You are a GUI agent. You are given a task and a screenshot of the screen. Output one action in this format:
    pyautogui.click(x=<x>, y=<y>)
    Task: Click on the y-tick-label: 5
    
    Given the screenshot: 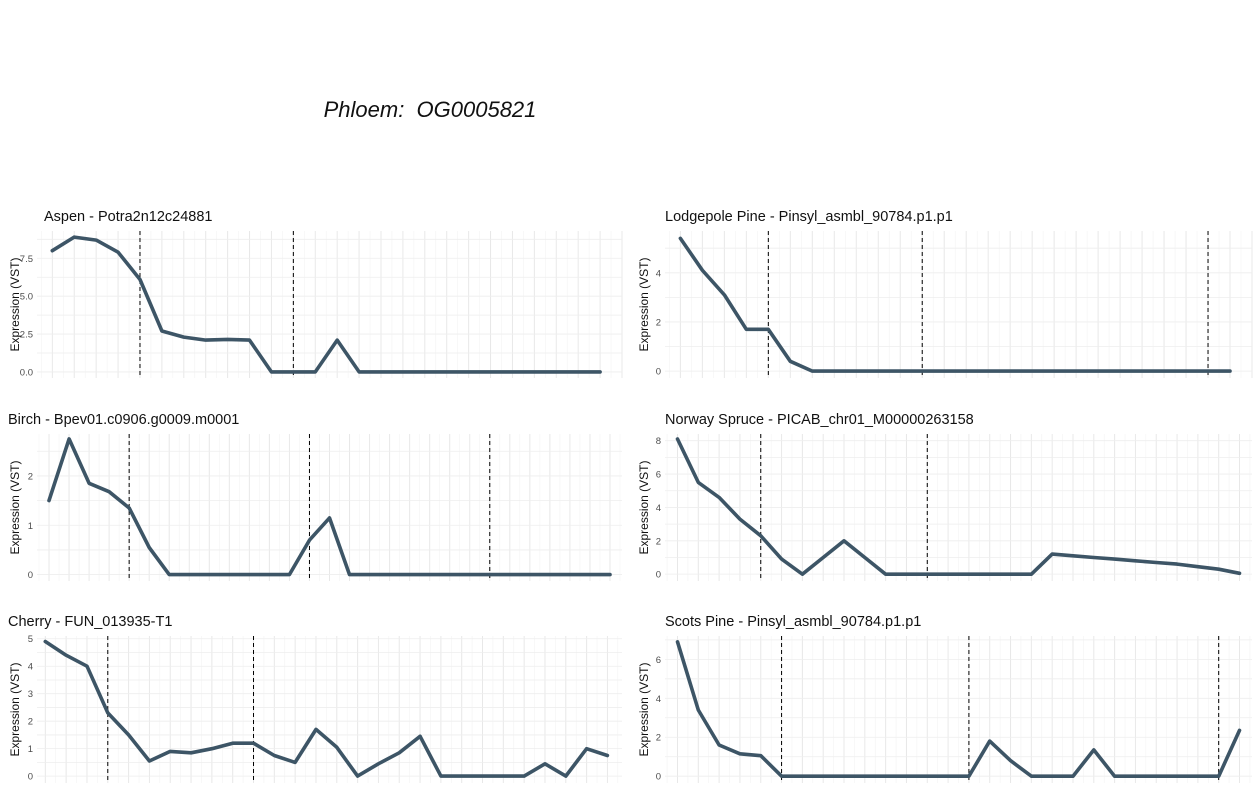 What is the action you would take?
    pyautogui.click(x=30, y=639)
    